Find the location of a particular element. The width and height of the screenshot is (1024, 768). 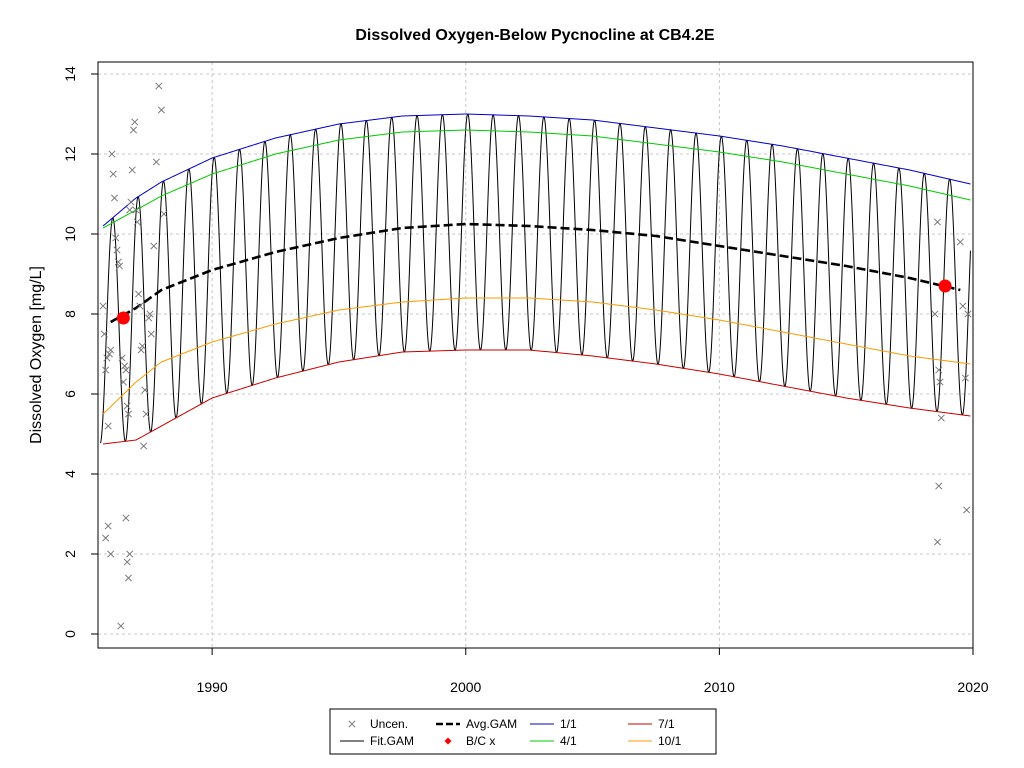

legend-item: Fit.GAM is located at coordinates (377, 741).